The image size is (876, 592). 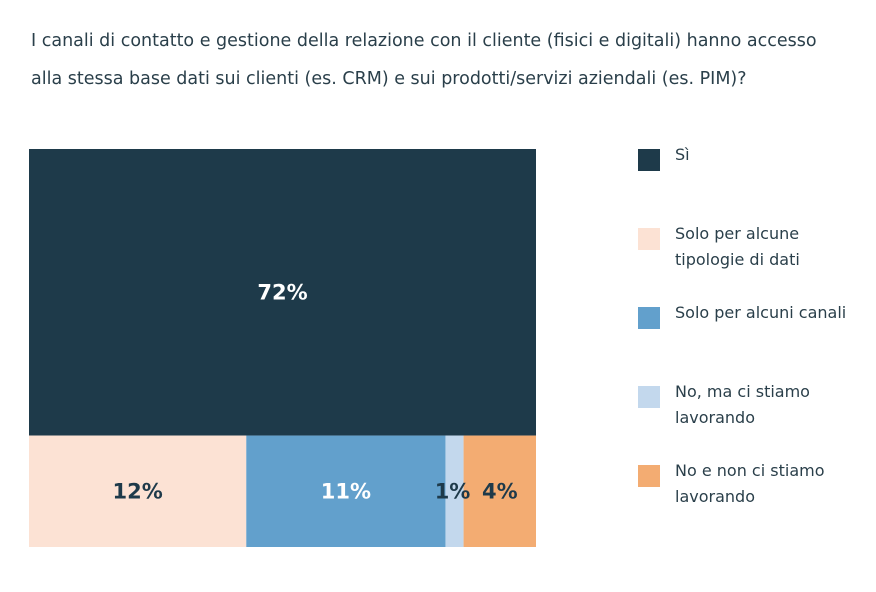 I want to click on treemap-label-solo-per-alcuni-canali: 11%, so click(x=346, y=491).